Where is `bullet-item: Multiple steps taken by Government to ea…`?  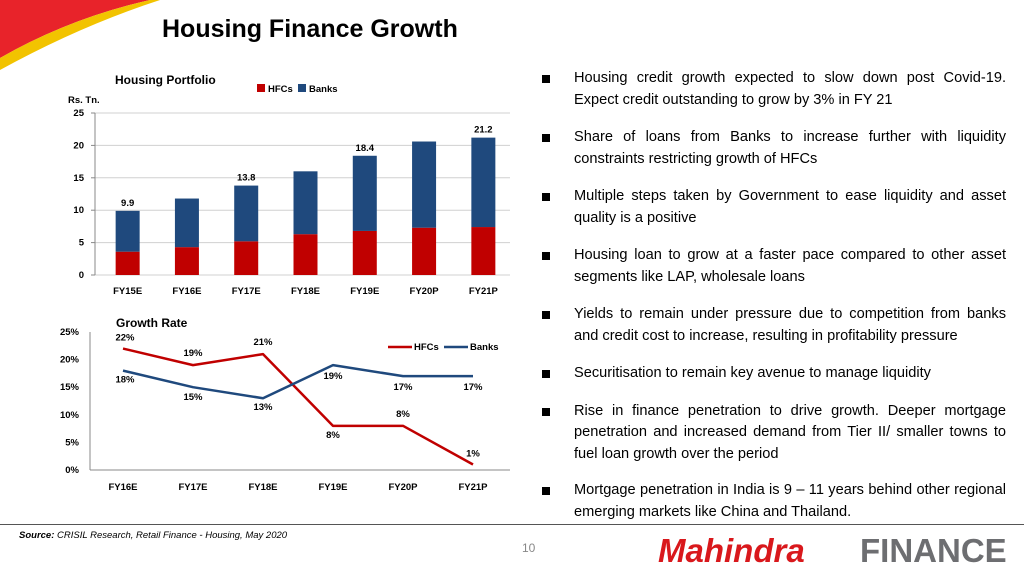 bullet-item: Multiple steps taken by Government to ea… is located at coordinates (773, 207).